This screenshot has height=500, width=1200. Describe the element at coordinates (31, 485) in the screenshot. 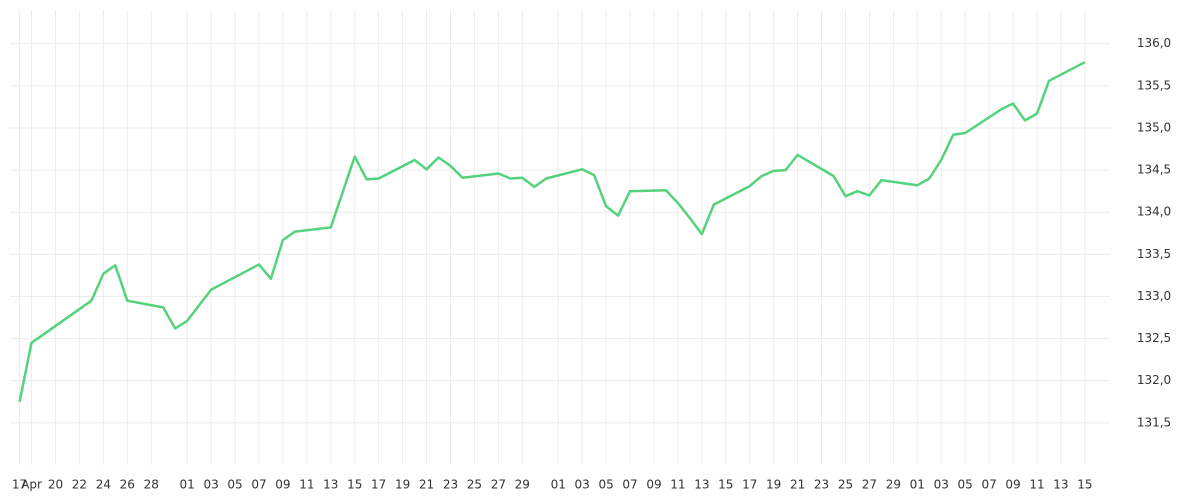

I see `x-tick-label: Apr` at that location.